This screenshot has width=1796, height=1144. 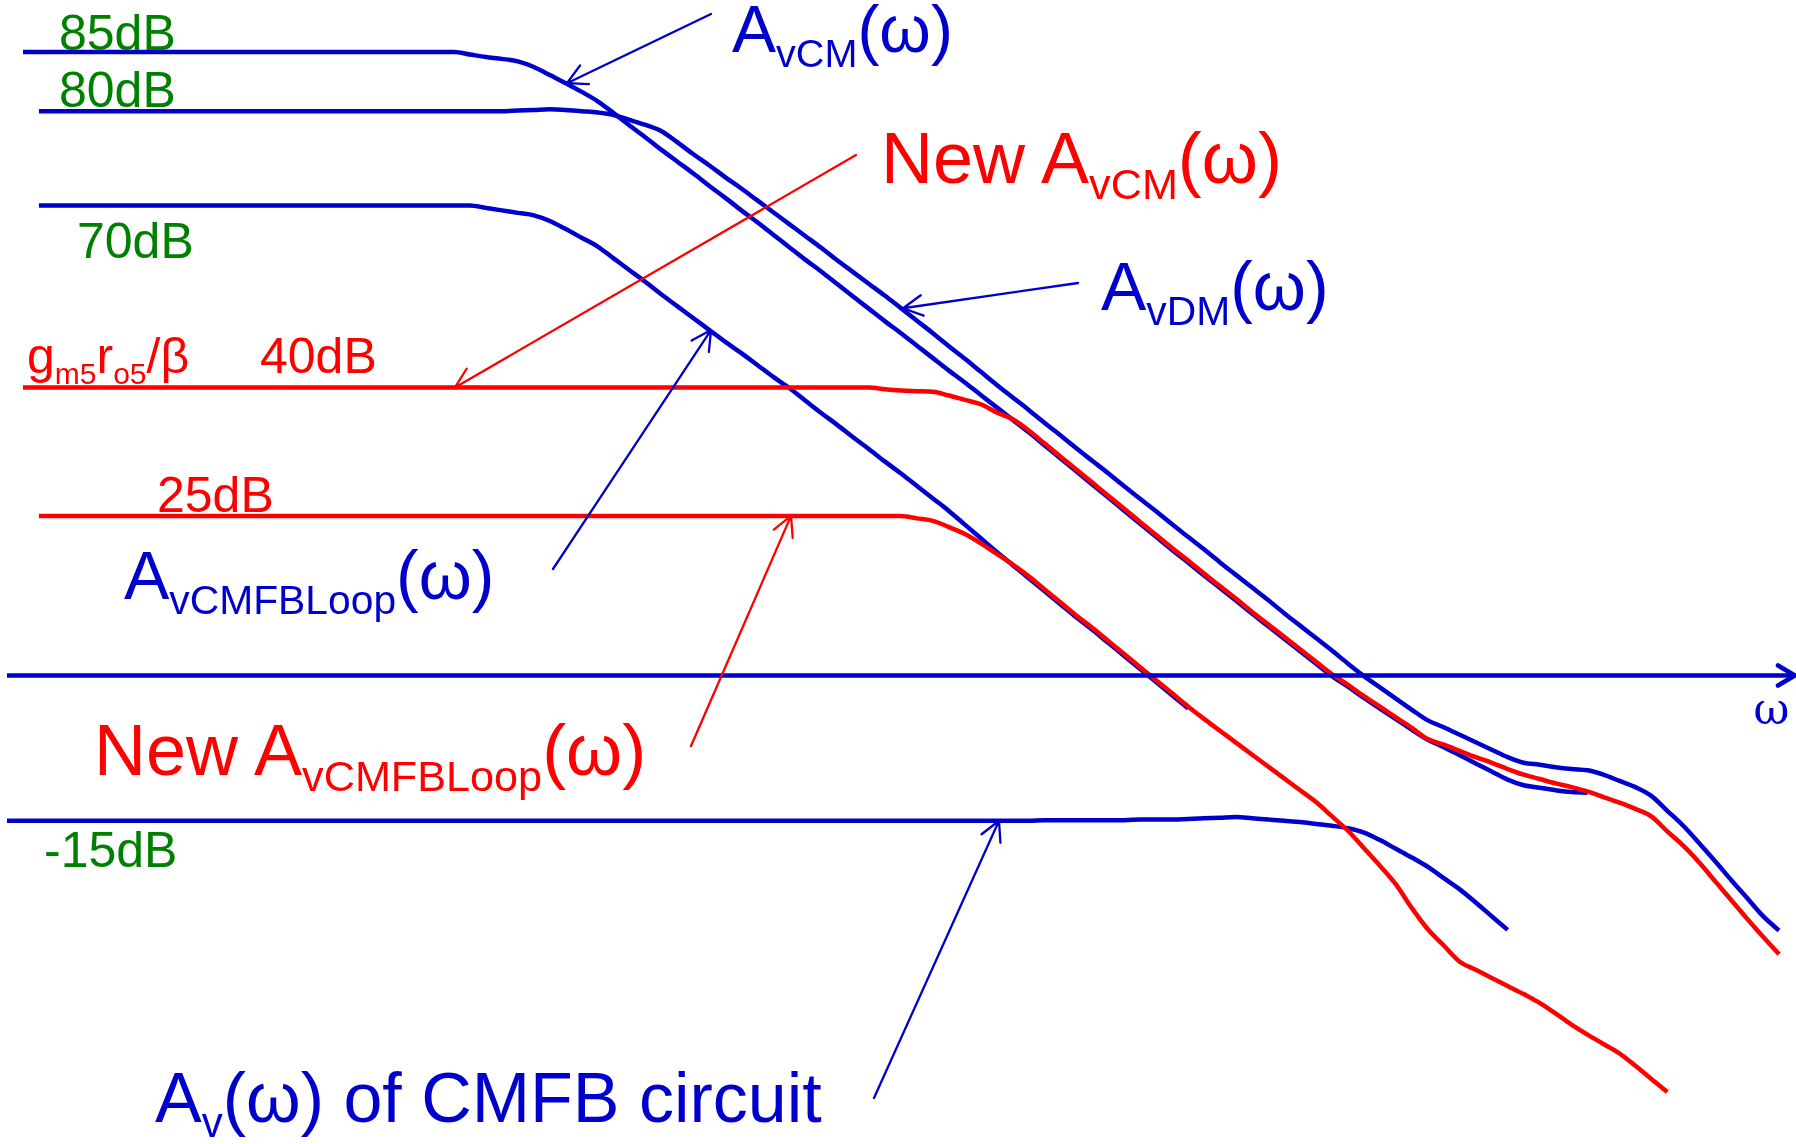 What do you see at coordinates (309, 580) in the screenshot?
I see `annotation: A$_{vCMFBLoop}$(ω)` at bounding box center [309, 580].